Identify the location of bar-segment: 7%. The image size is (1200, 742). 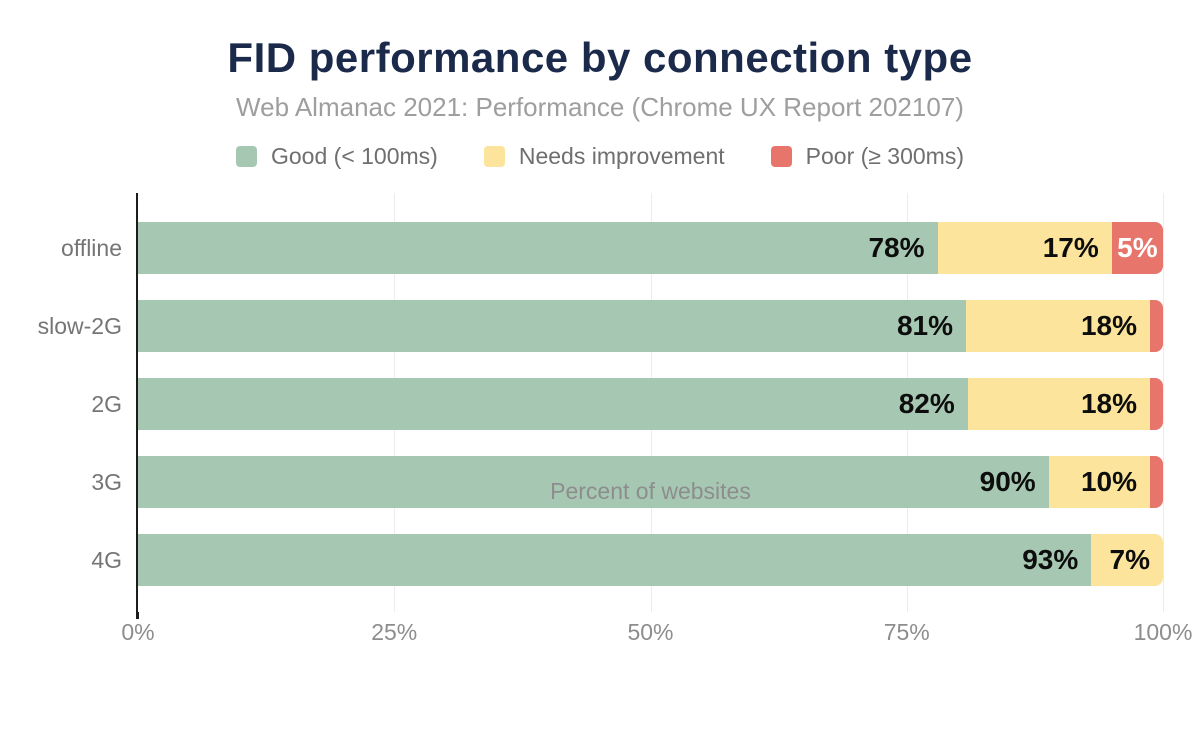
(1127, 560).